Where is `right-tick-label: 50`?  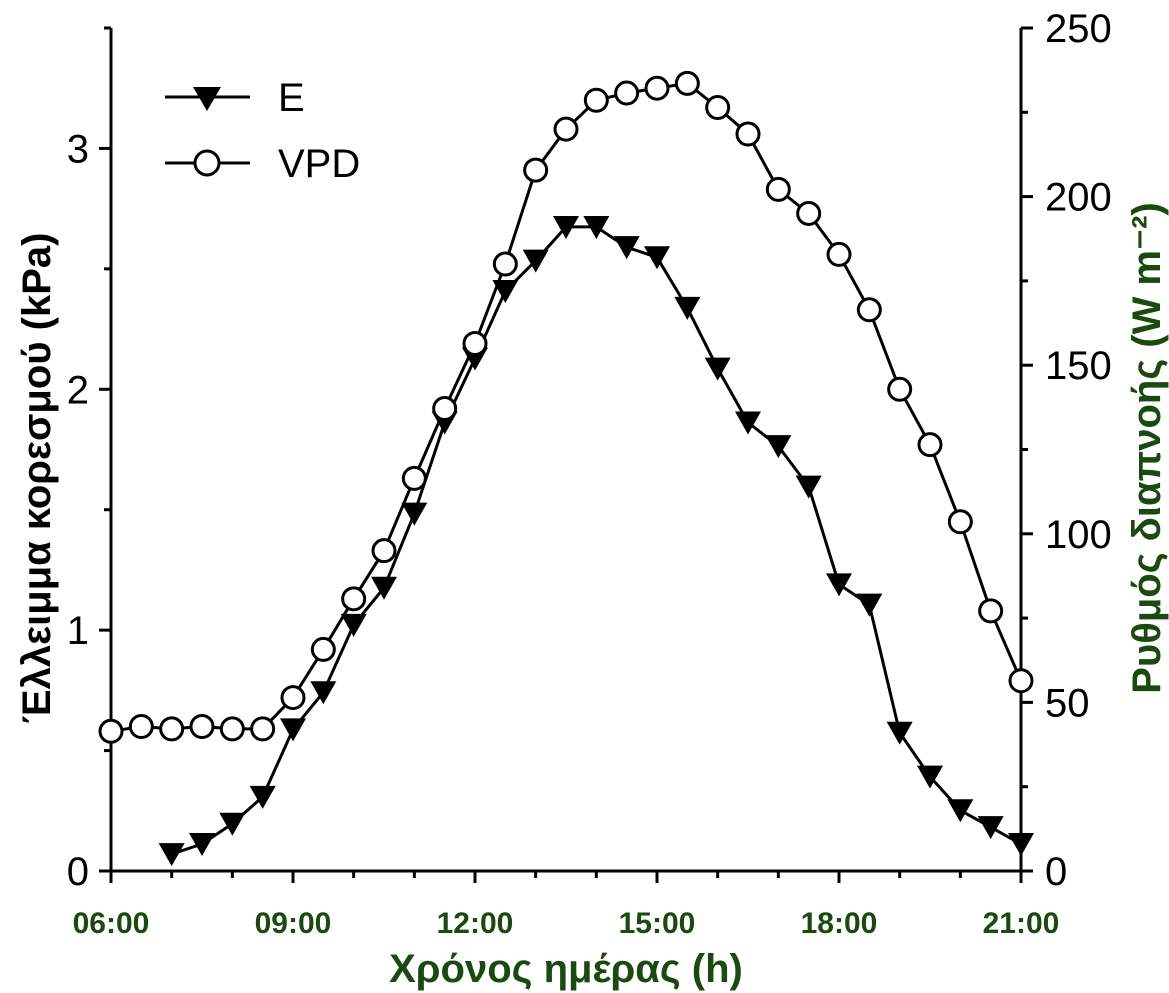 right-tick-label: 50 is located at coordinates (1067, 703).